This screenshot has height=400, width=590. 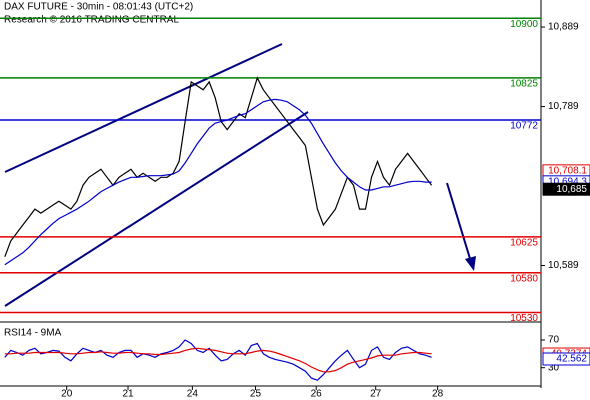 I want to click on projection-arrow, so click(x=459, y=222).